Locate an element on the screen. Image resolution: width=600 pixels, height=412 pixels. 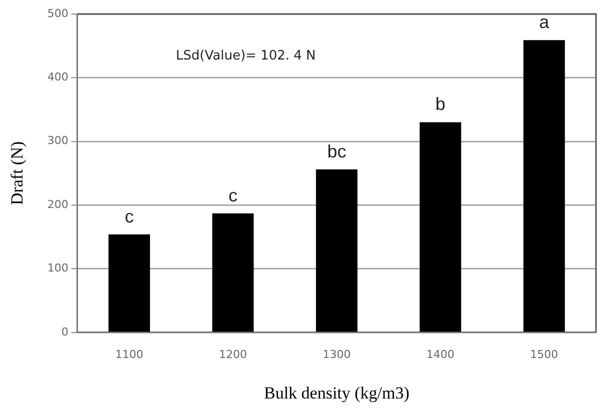
y-axis-title: Draft (N) is located at coordinates (17, 173).